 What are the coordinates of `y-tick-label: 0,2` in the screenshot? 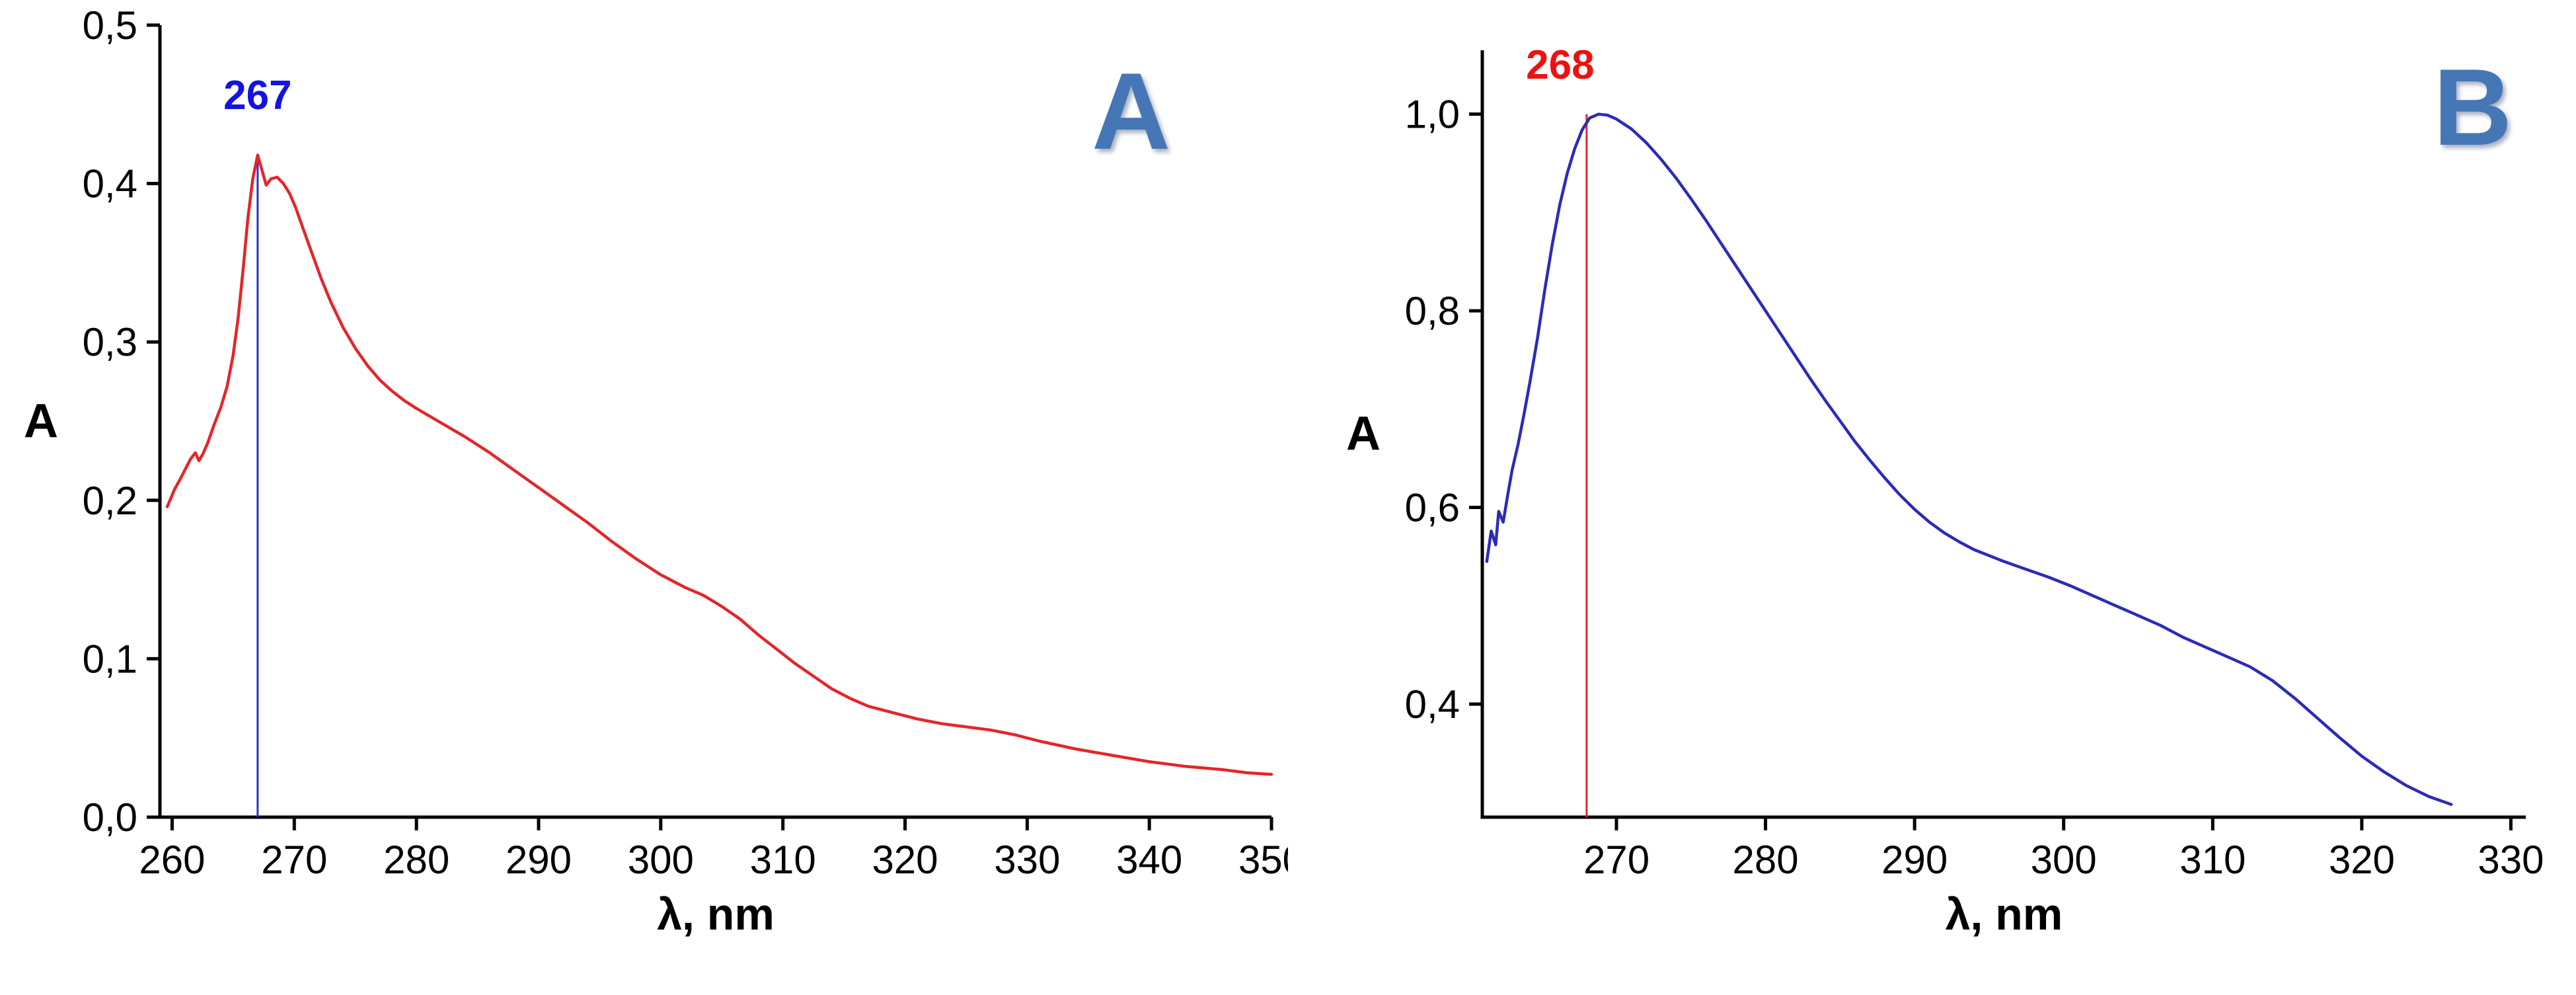 It's located at (110, 501).